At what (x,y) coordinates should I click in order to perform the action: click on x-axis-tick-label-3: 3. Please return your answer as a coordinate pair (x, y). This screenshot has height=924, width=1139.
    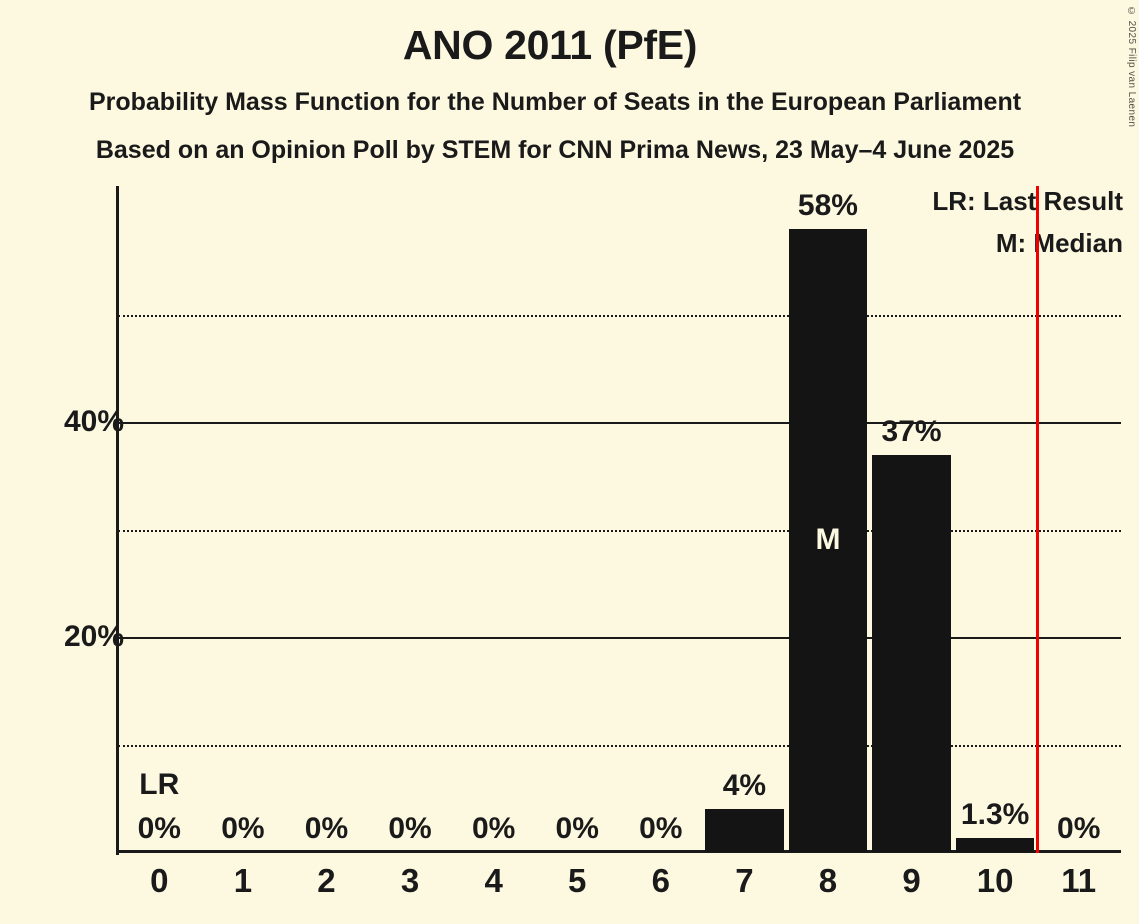
    Looking at the image, I should click on (410, 880).